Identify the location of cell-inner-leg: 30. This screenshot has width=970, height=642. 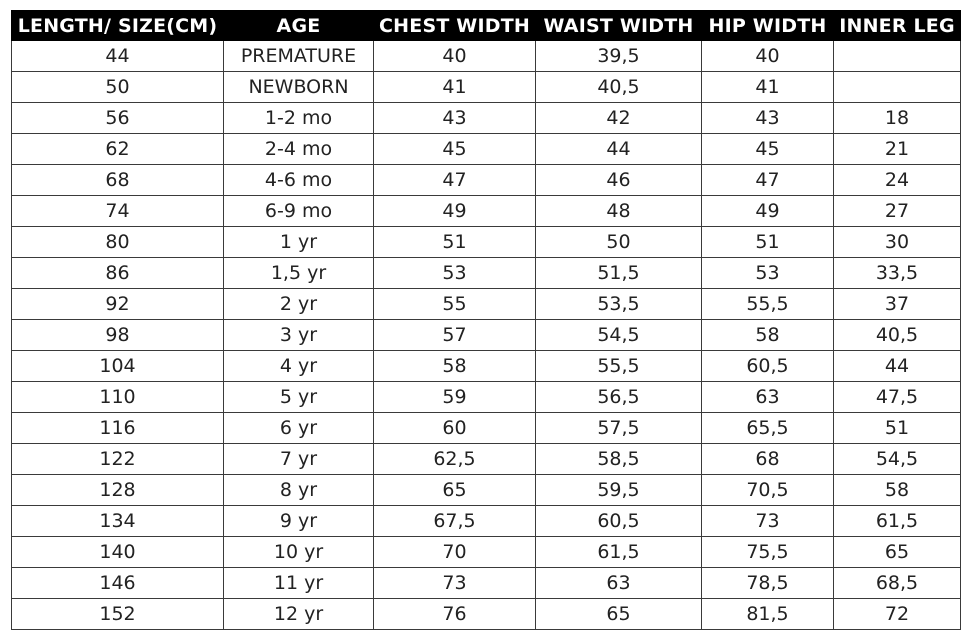
(897, 242).